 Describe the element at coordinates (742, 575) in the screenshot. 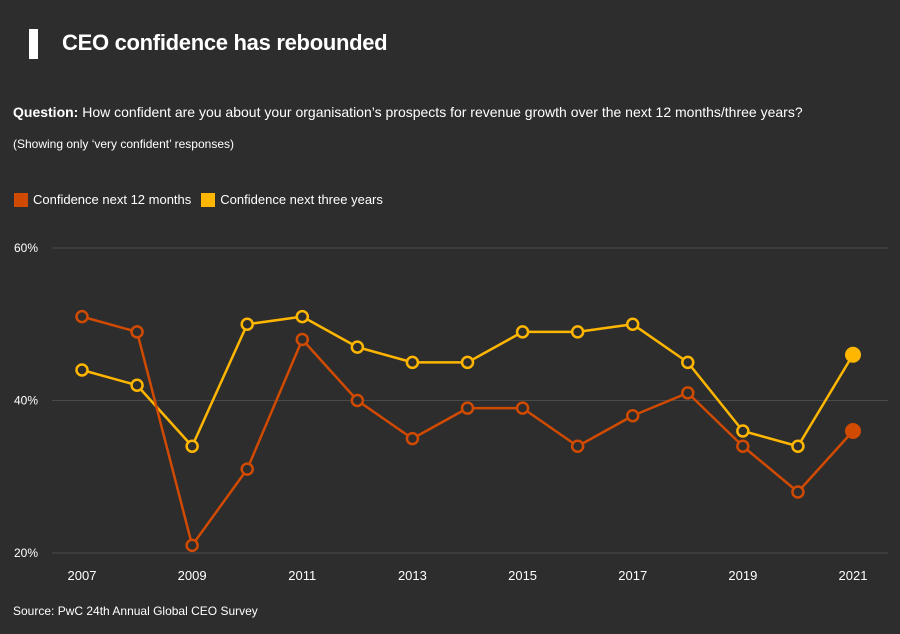

I see `x-tick-label: 2019` at that location.